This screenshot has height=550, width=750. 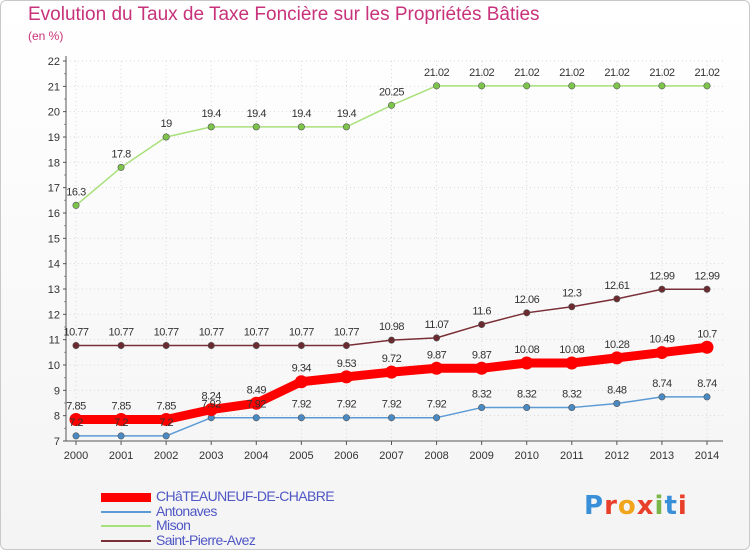 What do you see at coordinates (391, 92) in the screenshot?
I see `data-label-mison: 20.25` at bounding box center [391, 92].